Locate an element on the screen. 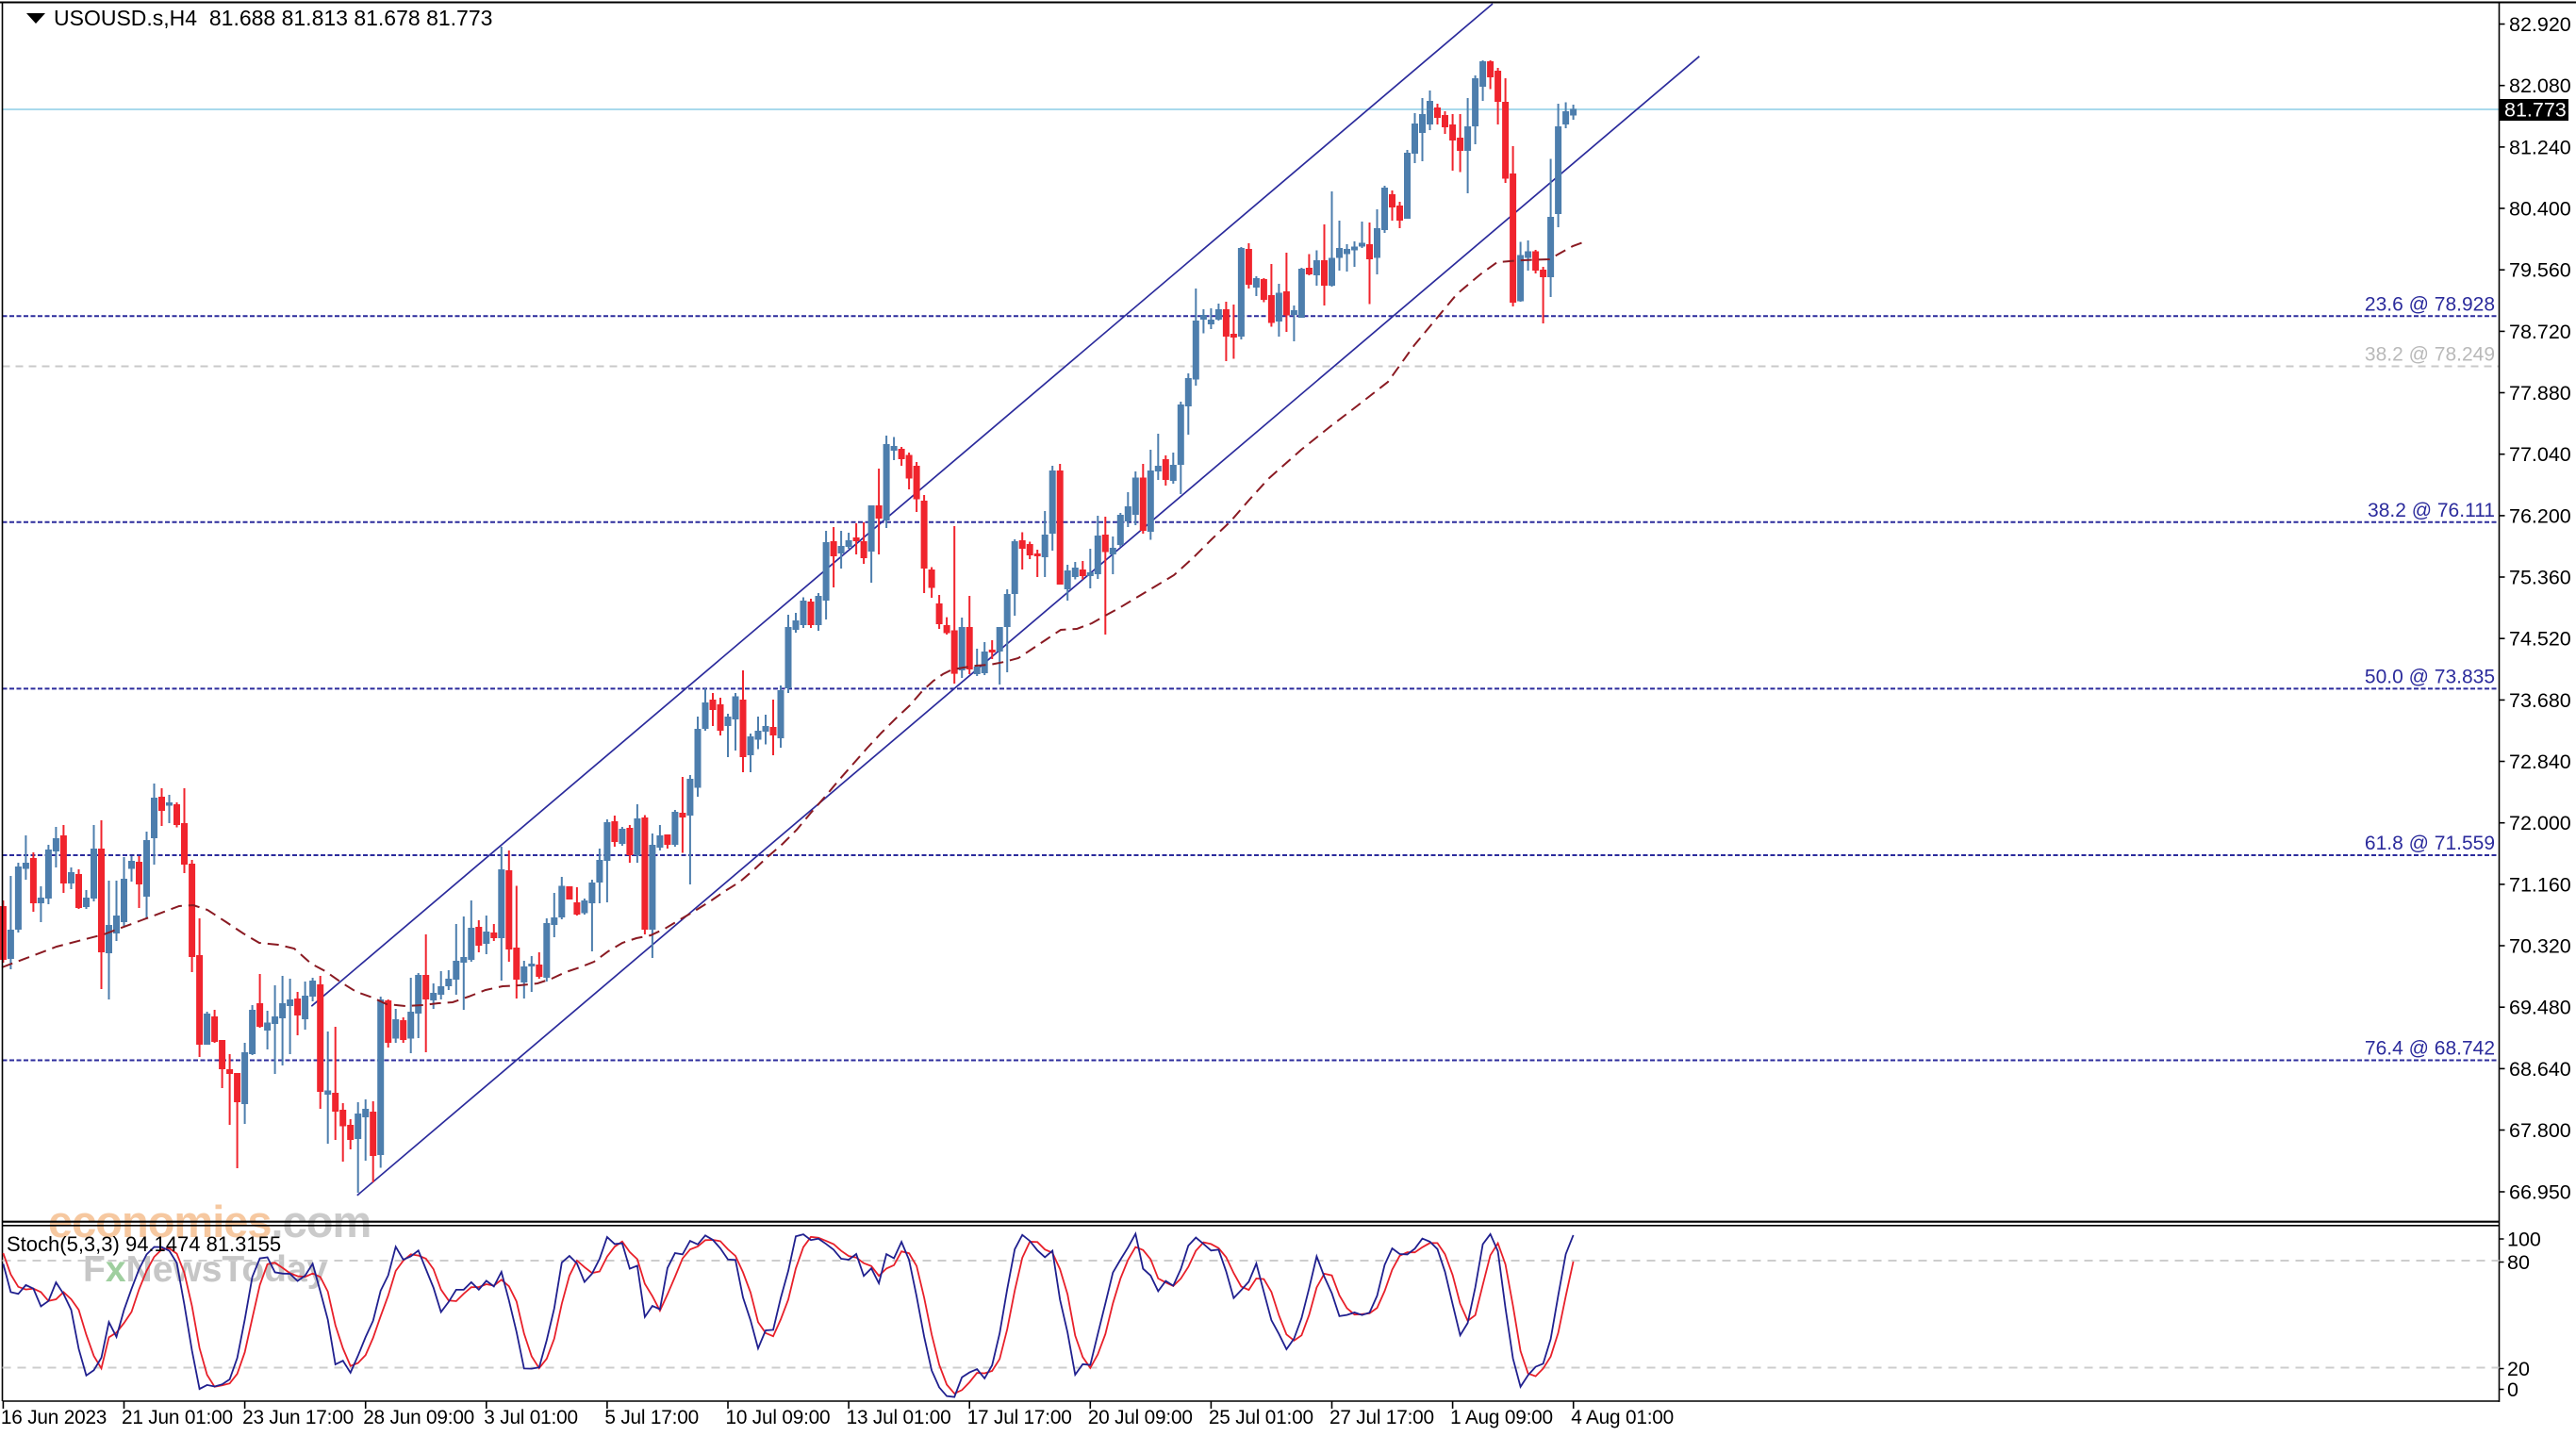 The width and height of the screenshot is (2576, 1436). svg-text: 77.040 is located at coordinates (2540, 454).